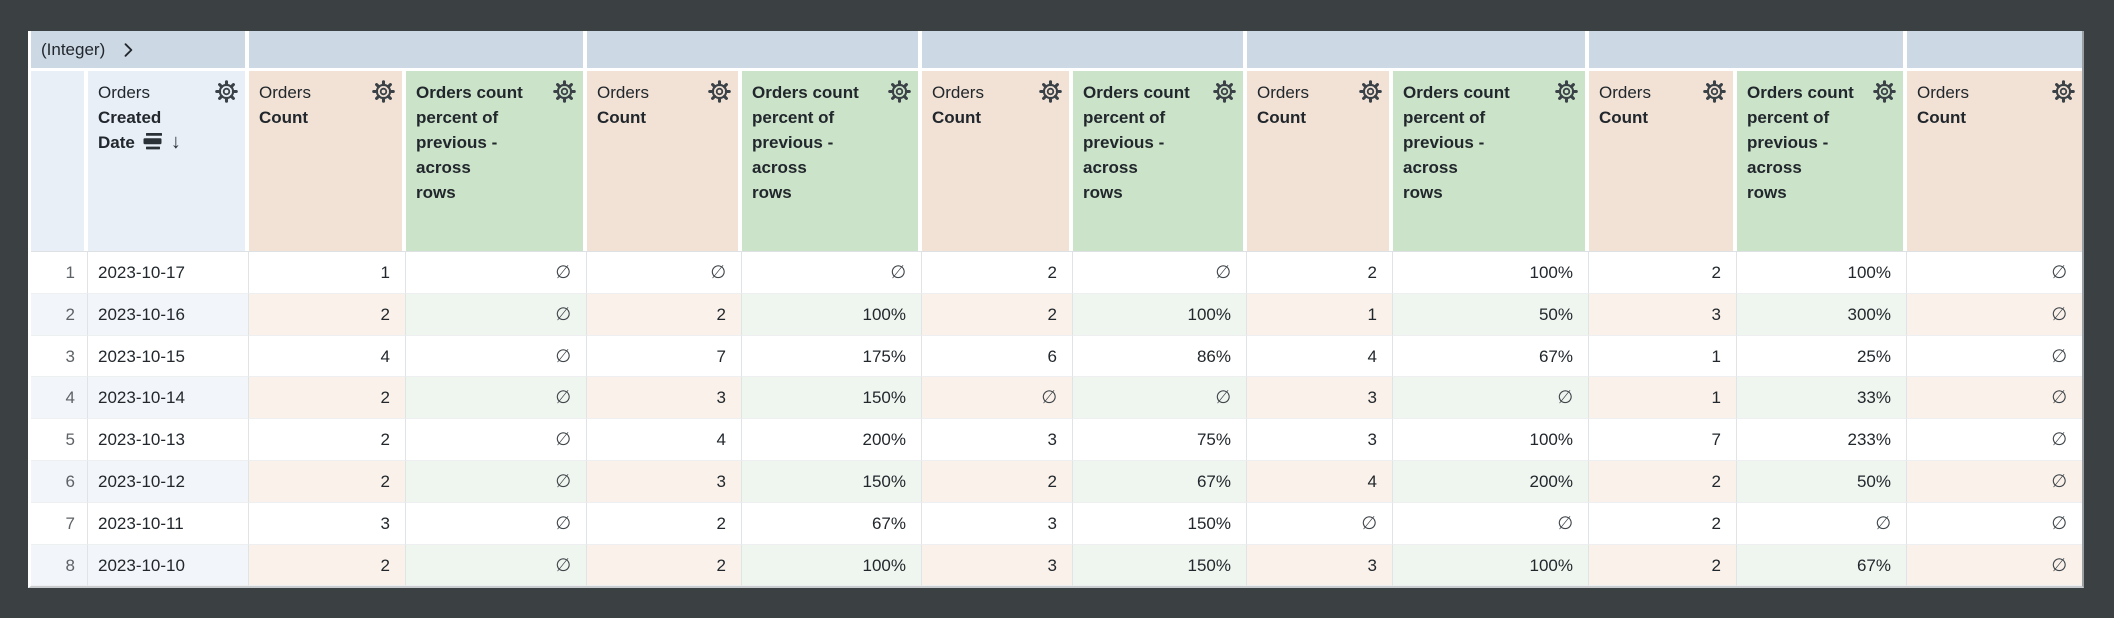 The image size is (2114, 618). I want to click on date-cell: 2023-10-12, so click(168, 481).